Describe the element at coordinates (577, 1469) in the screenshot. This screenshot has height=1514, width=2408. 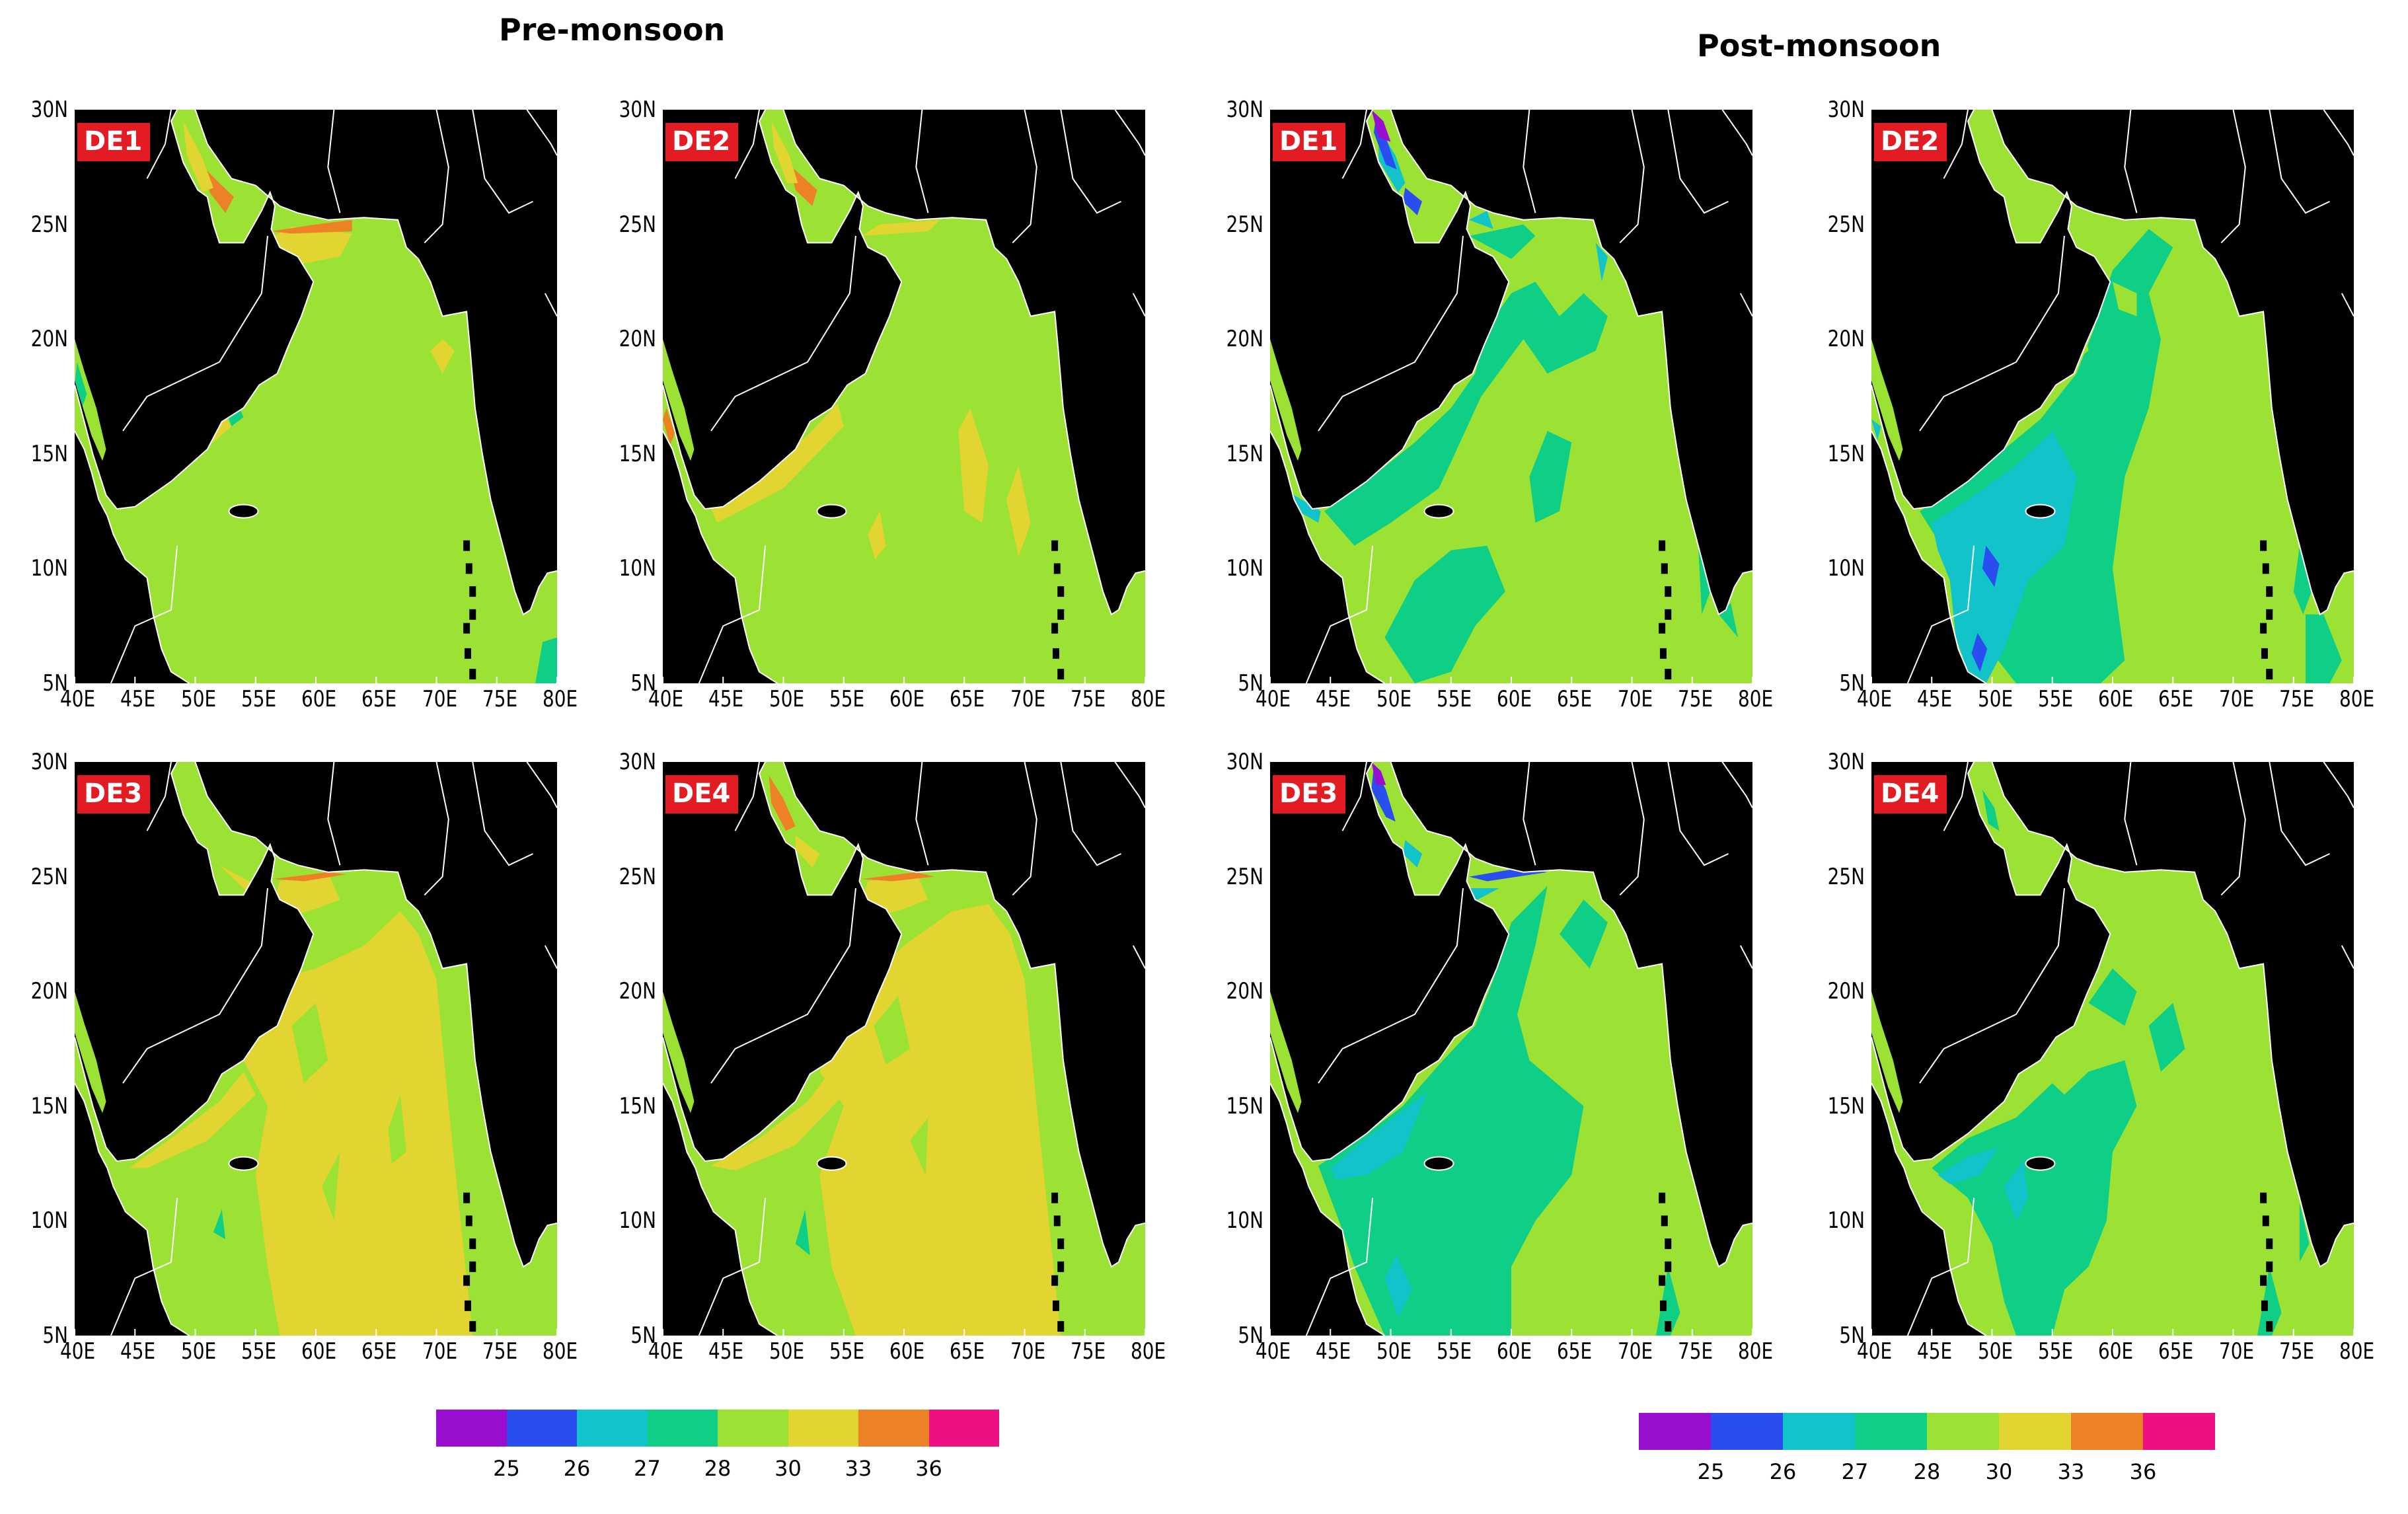
I see `colorbar-label: 26` at that location.